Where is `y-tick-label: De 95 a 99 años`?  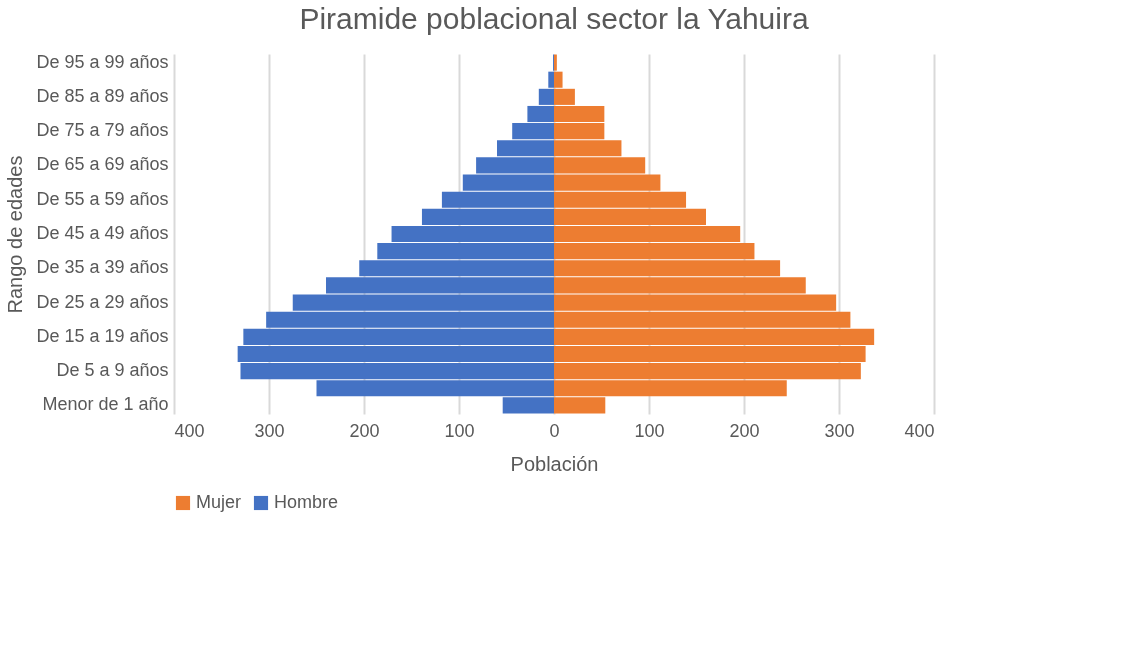 y-tick-label: De 95 a 99 años is located at coordinates (102, 61).